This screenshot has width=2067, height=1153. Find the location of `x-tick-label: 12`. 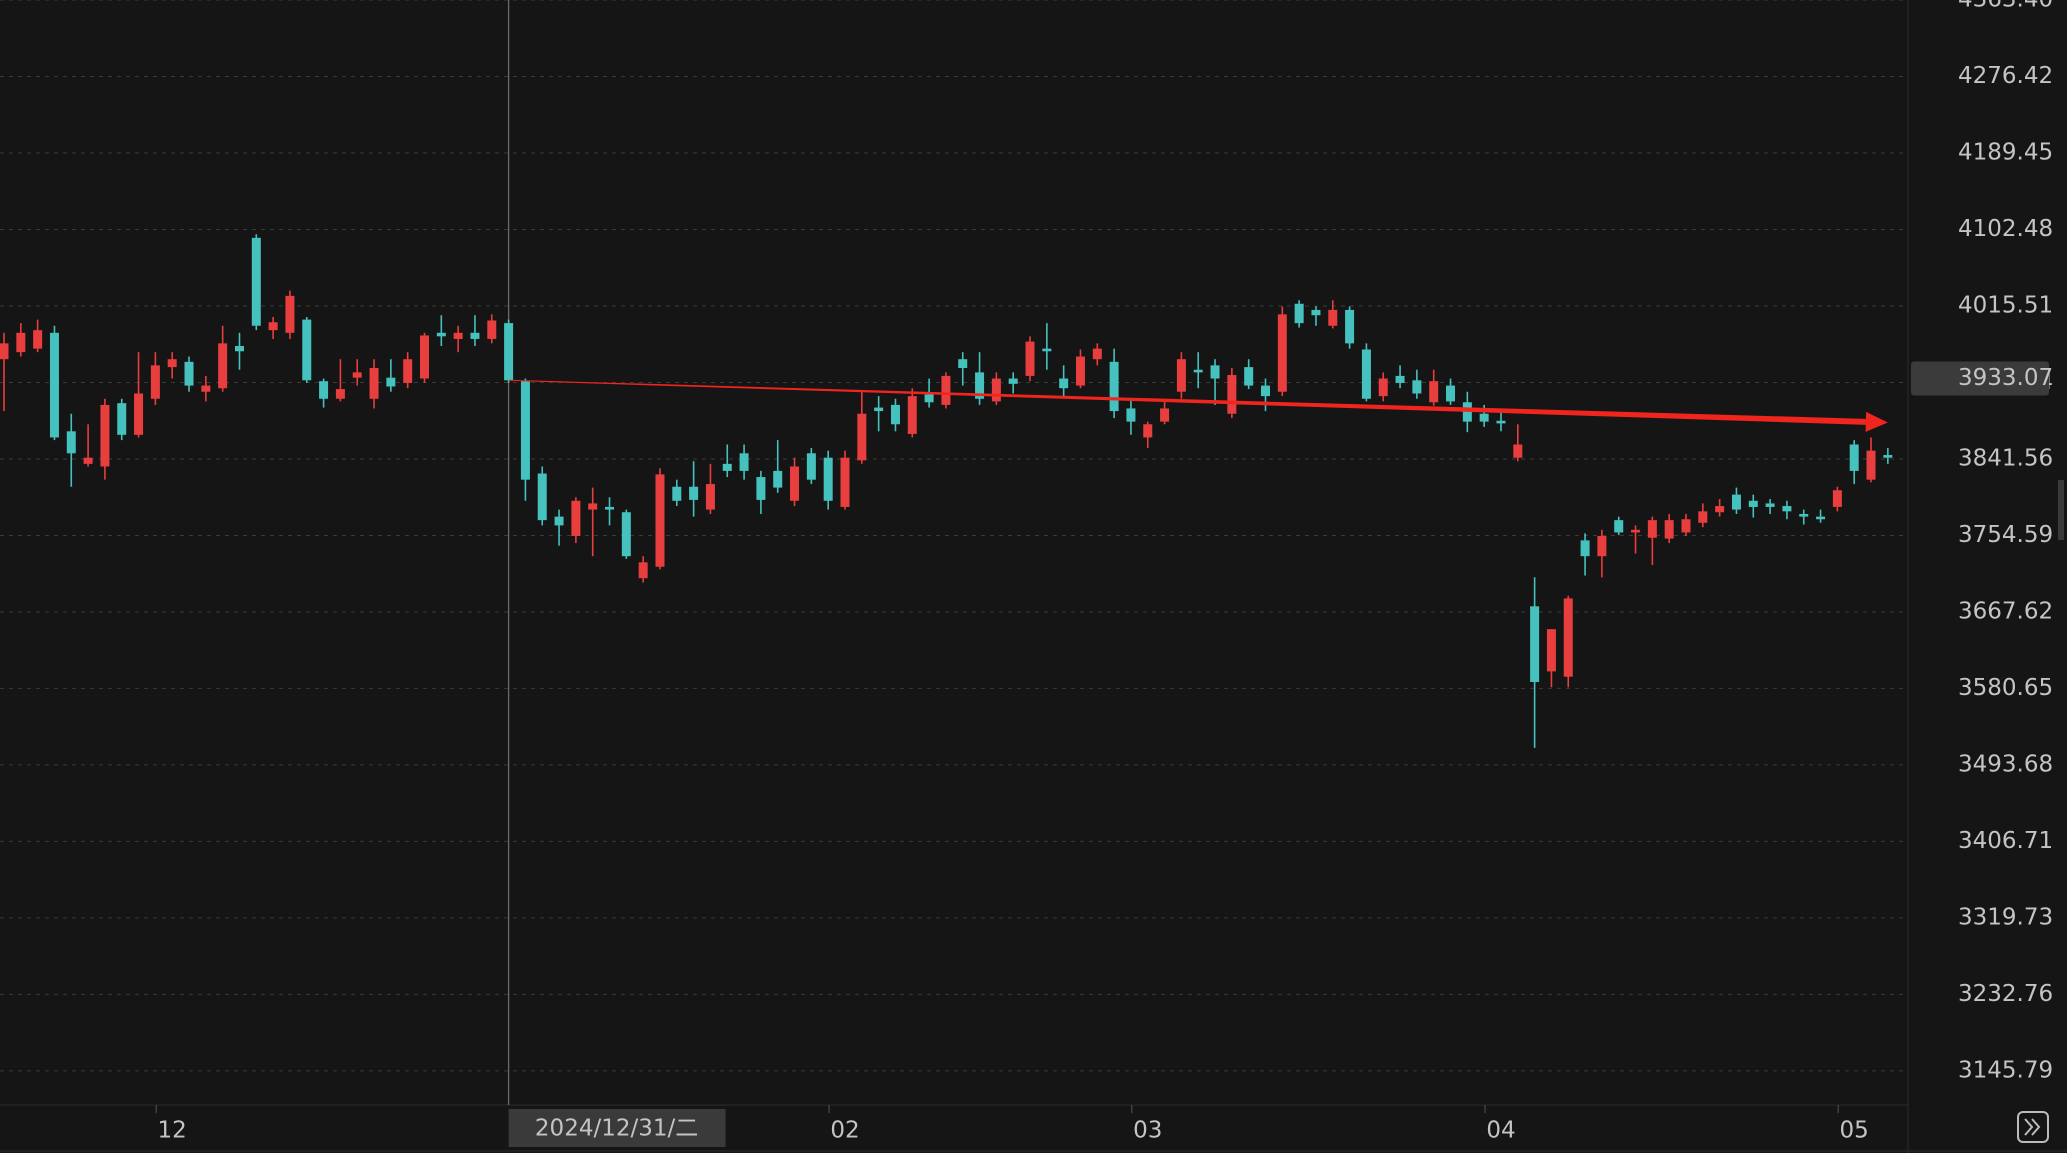

x-tick-label: 12 is located at coordinates (172, 1131).